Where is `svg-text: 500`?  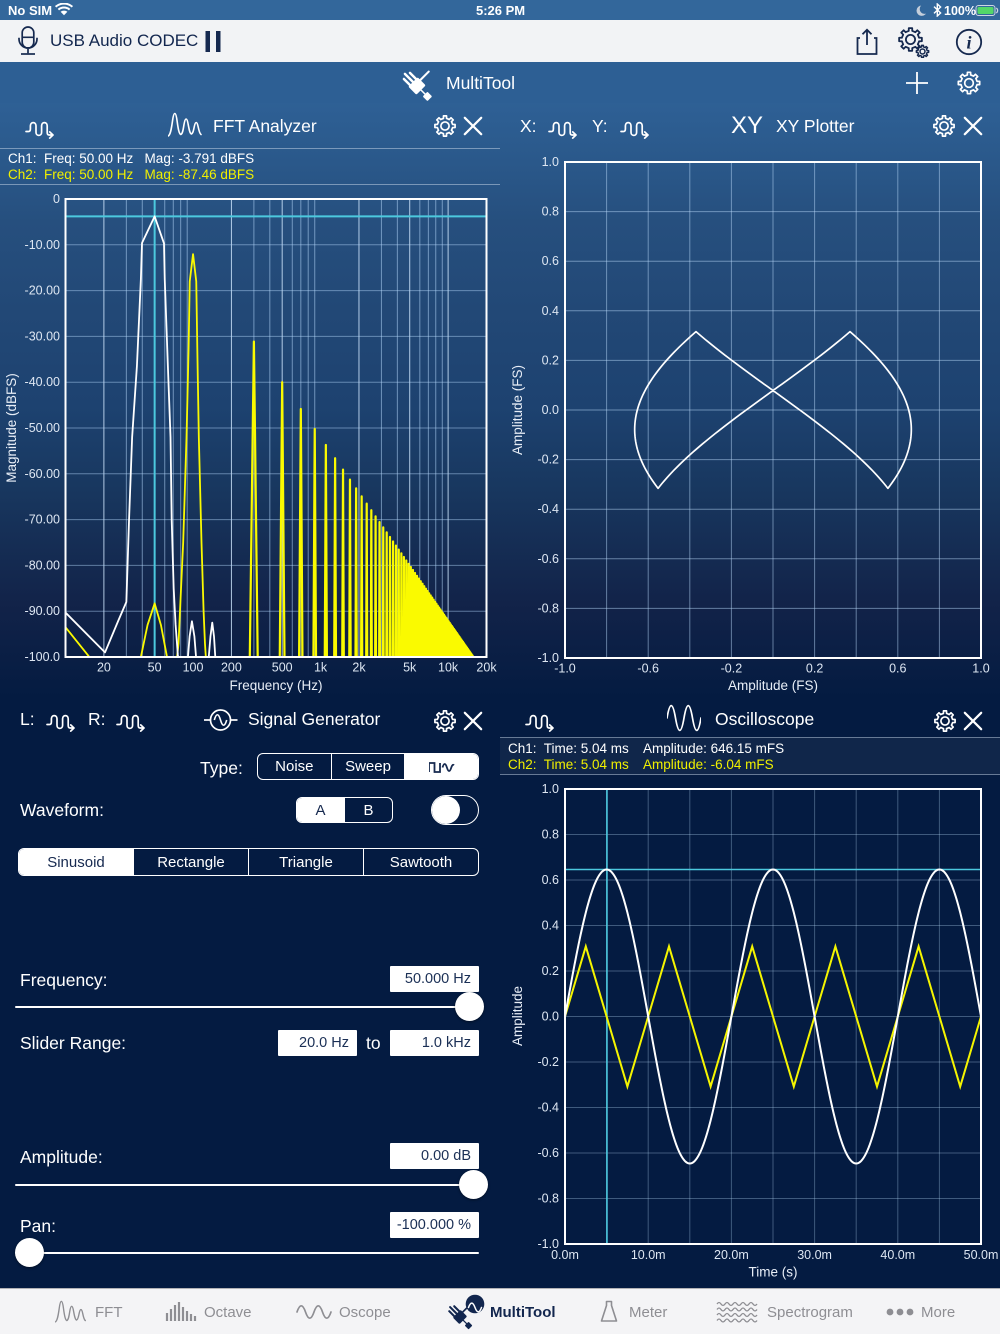
svg-text: 500 is located at coordinates (282, 668).